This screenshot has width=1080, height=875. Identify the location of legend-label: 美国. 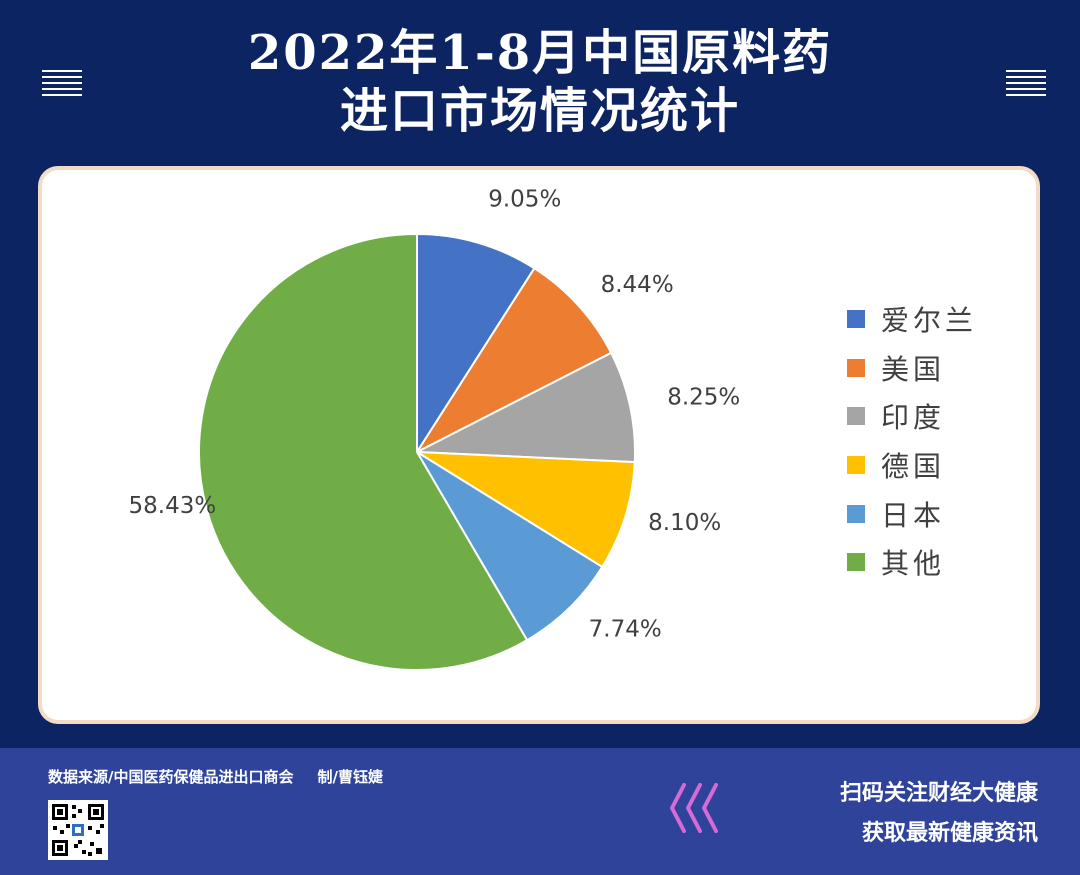
(913, 369).